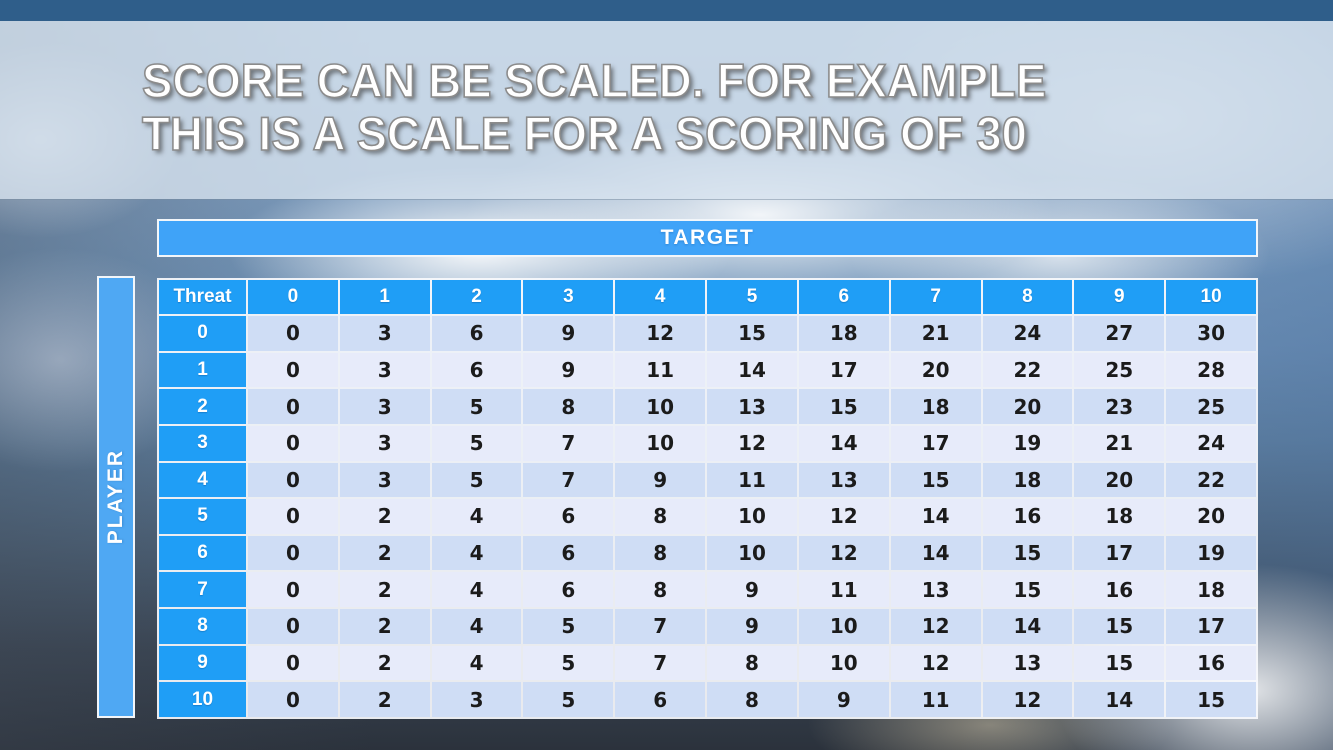 The image size is (1333, 750). Describe the element at coordinates (202, 406) in the screenshot. I see `row-header-cell: 2` at that location.